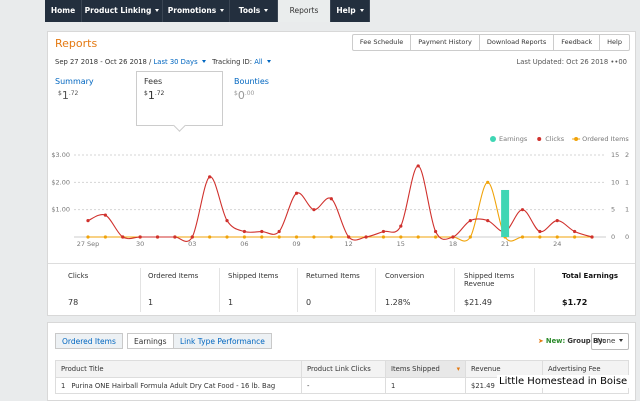  Describe the element at coordinates (615, 182) in the screenshot. I see `y2-tick-label: 10` at that location.